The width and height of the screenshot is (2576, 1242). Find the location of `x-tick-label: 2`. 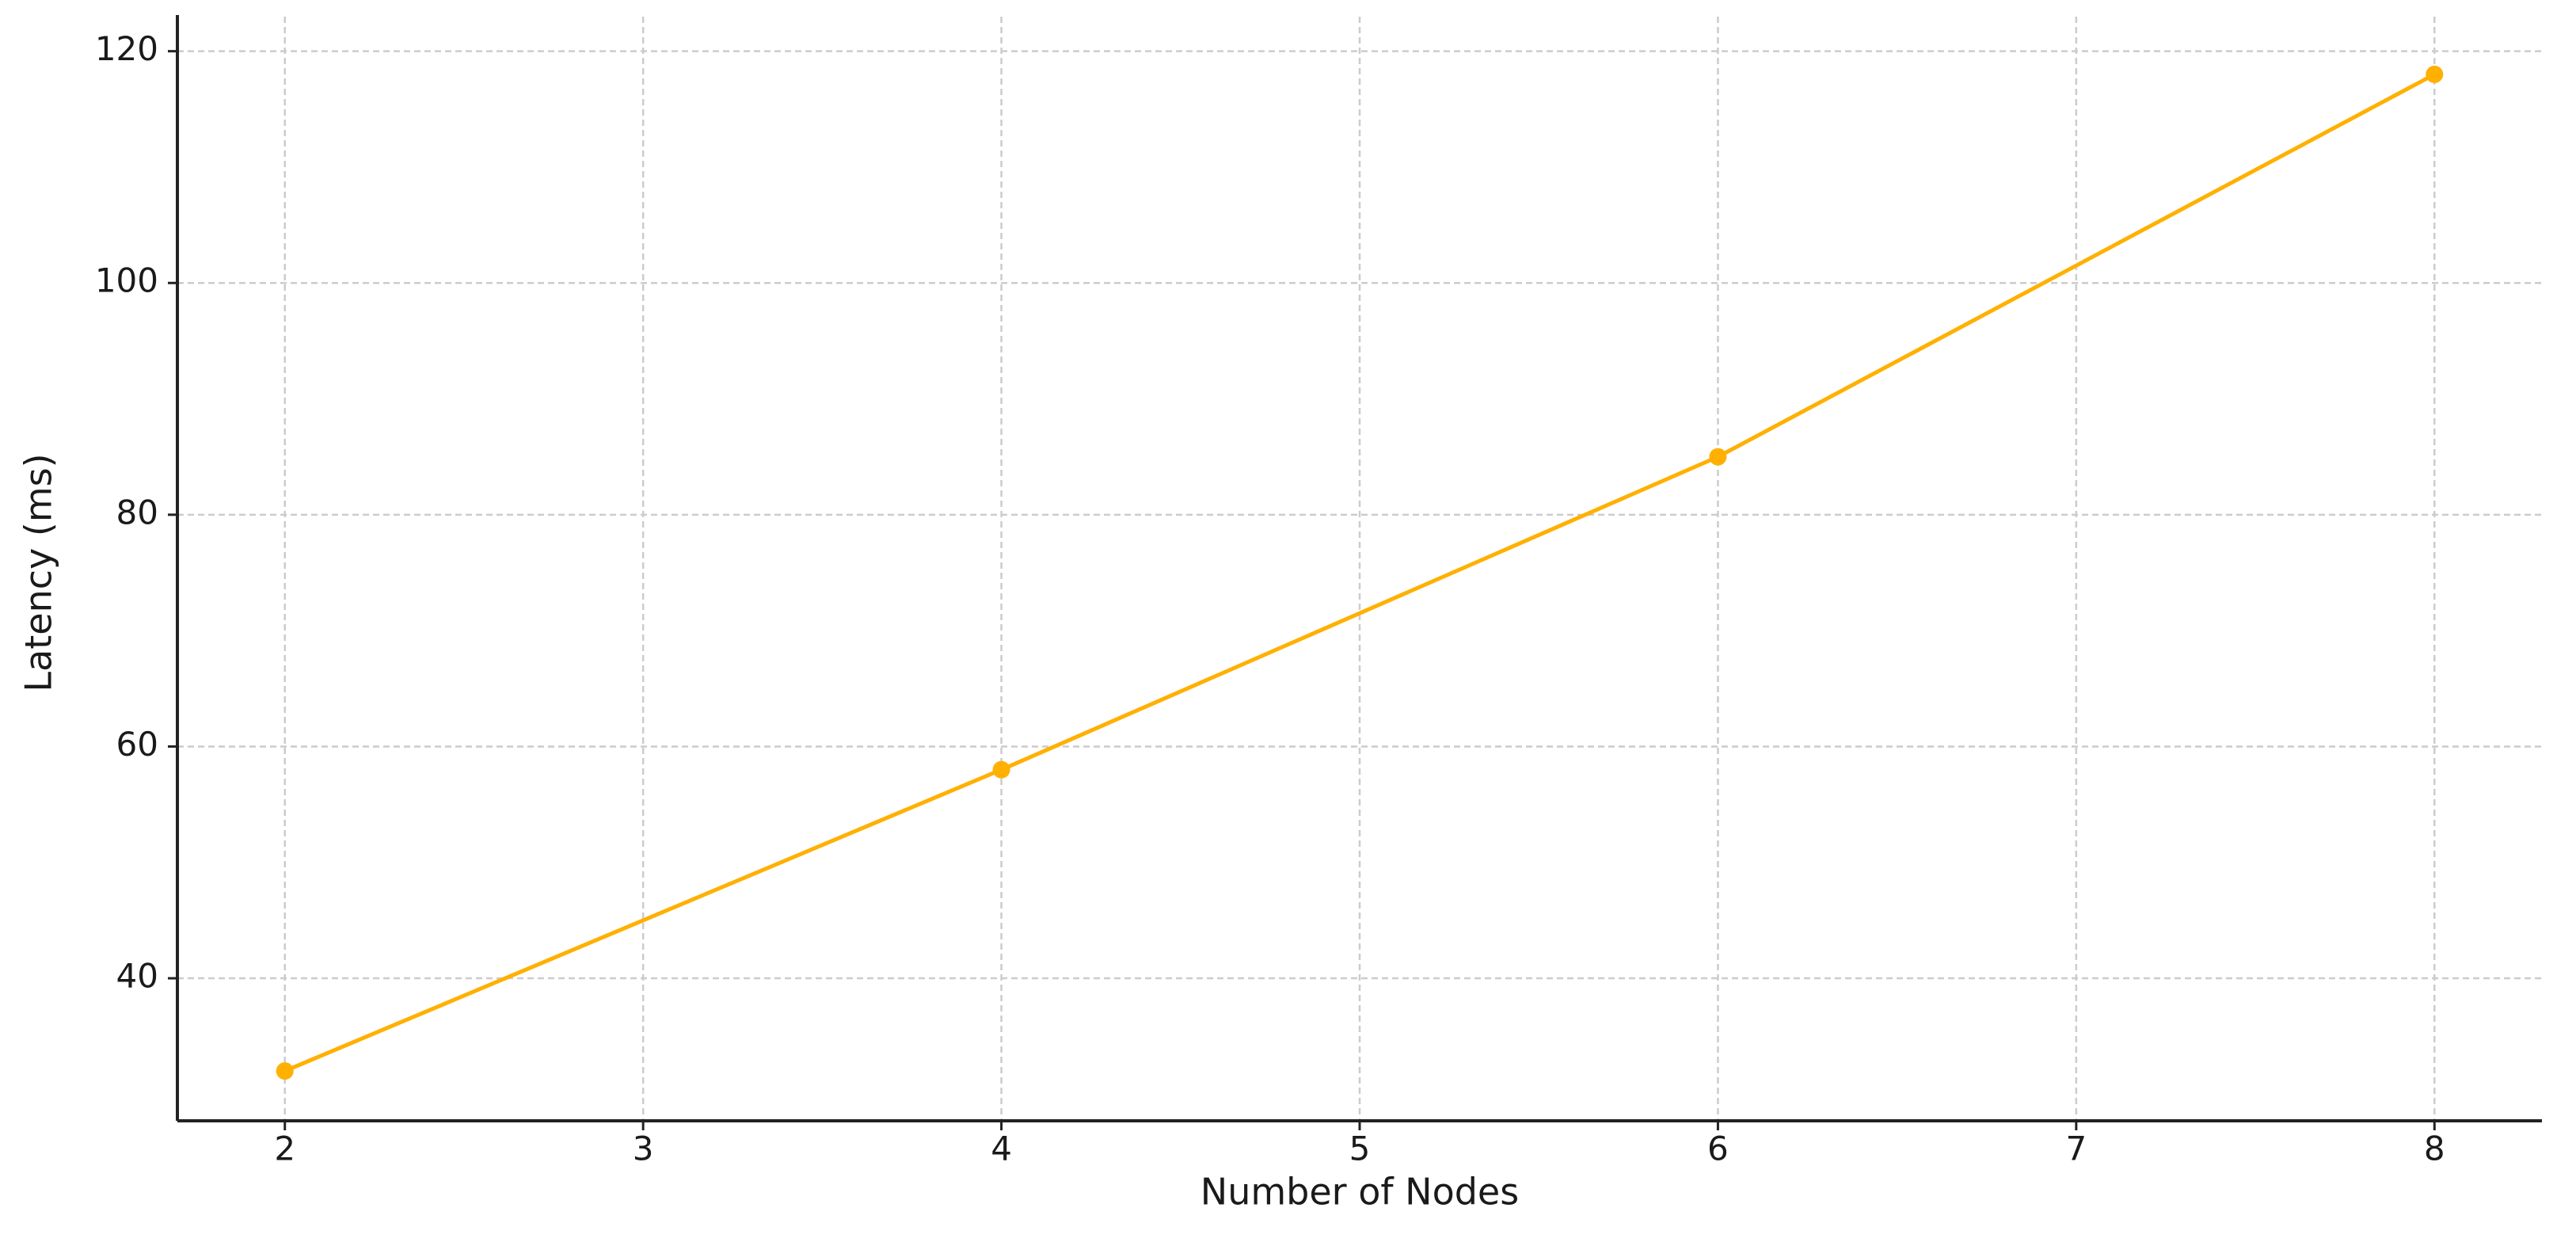

x-tick-label: 2 is located at coordinates (284, 1149).